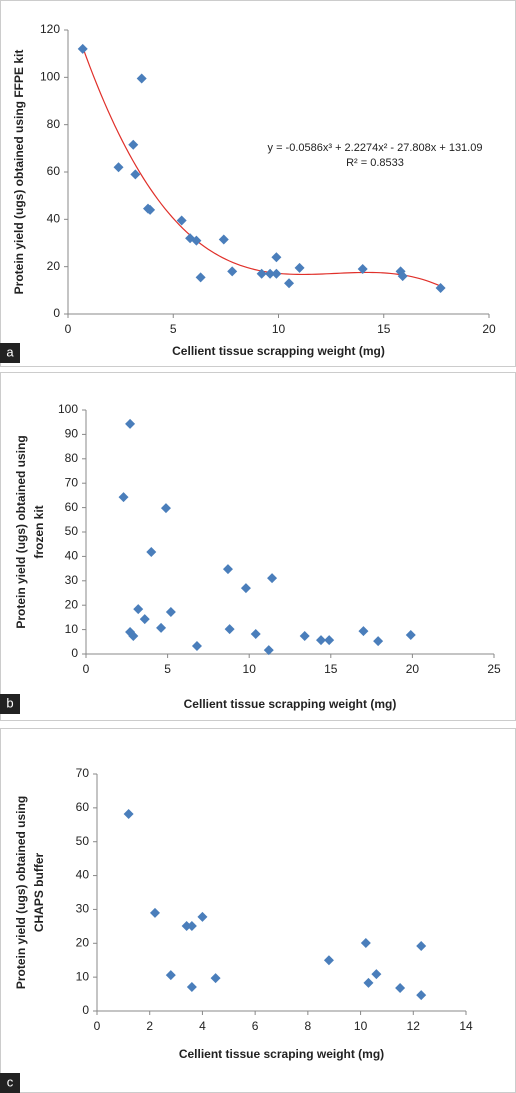  What do you see at coordinates (255, 1026) in the screenshot?
I see `x-tick-label: 6` at bounding box center [255, 1026].